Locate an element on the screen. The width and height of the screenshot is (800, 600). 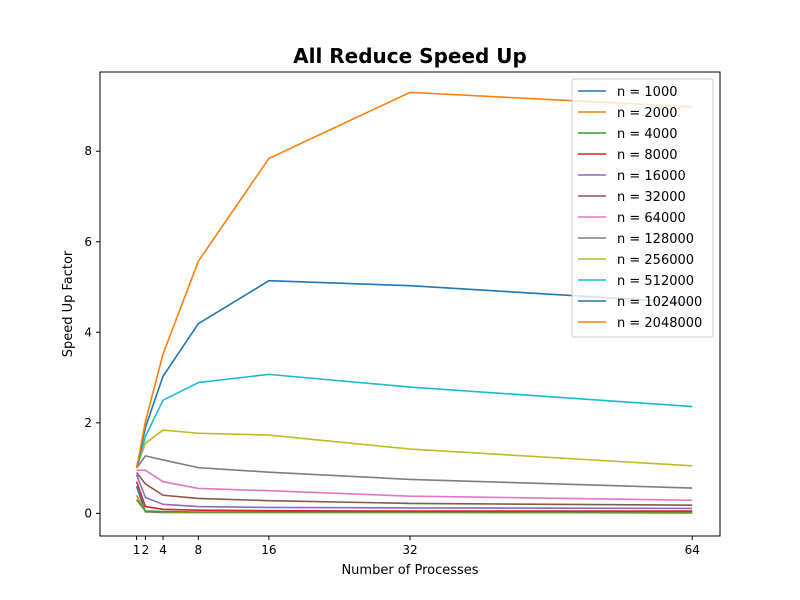
x-axis-label: Number of Processes is located at coordinates (409, 570).